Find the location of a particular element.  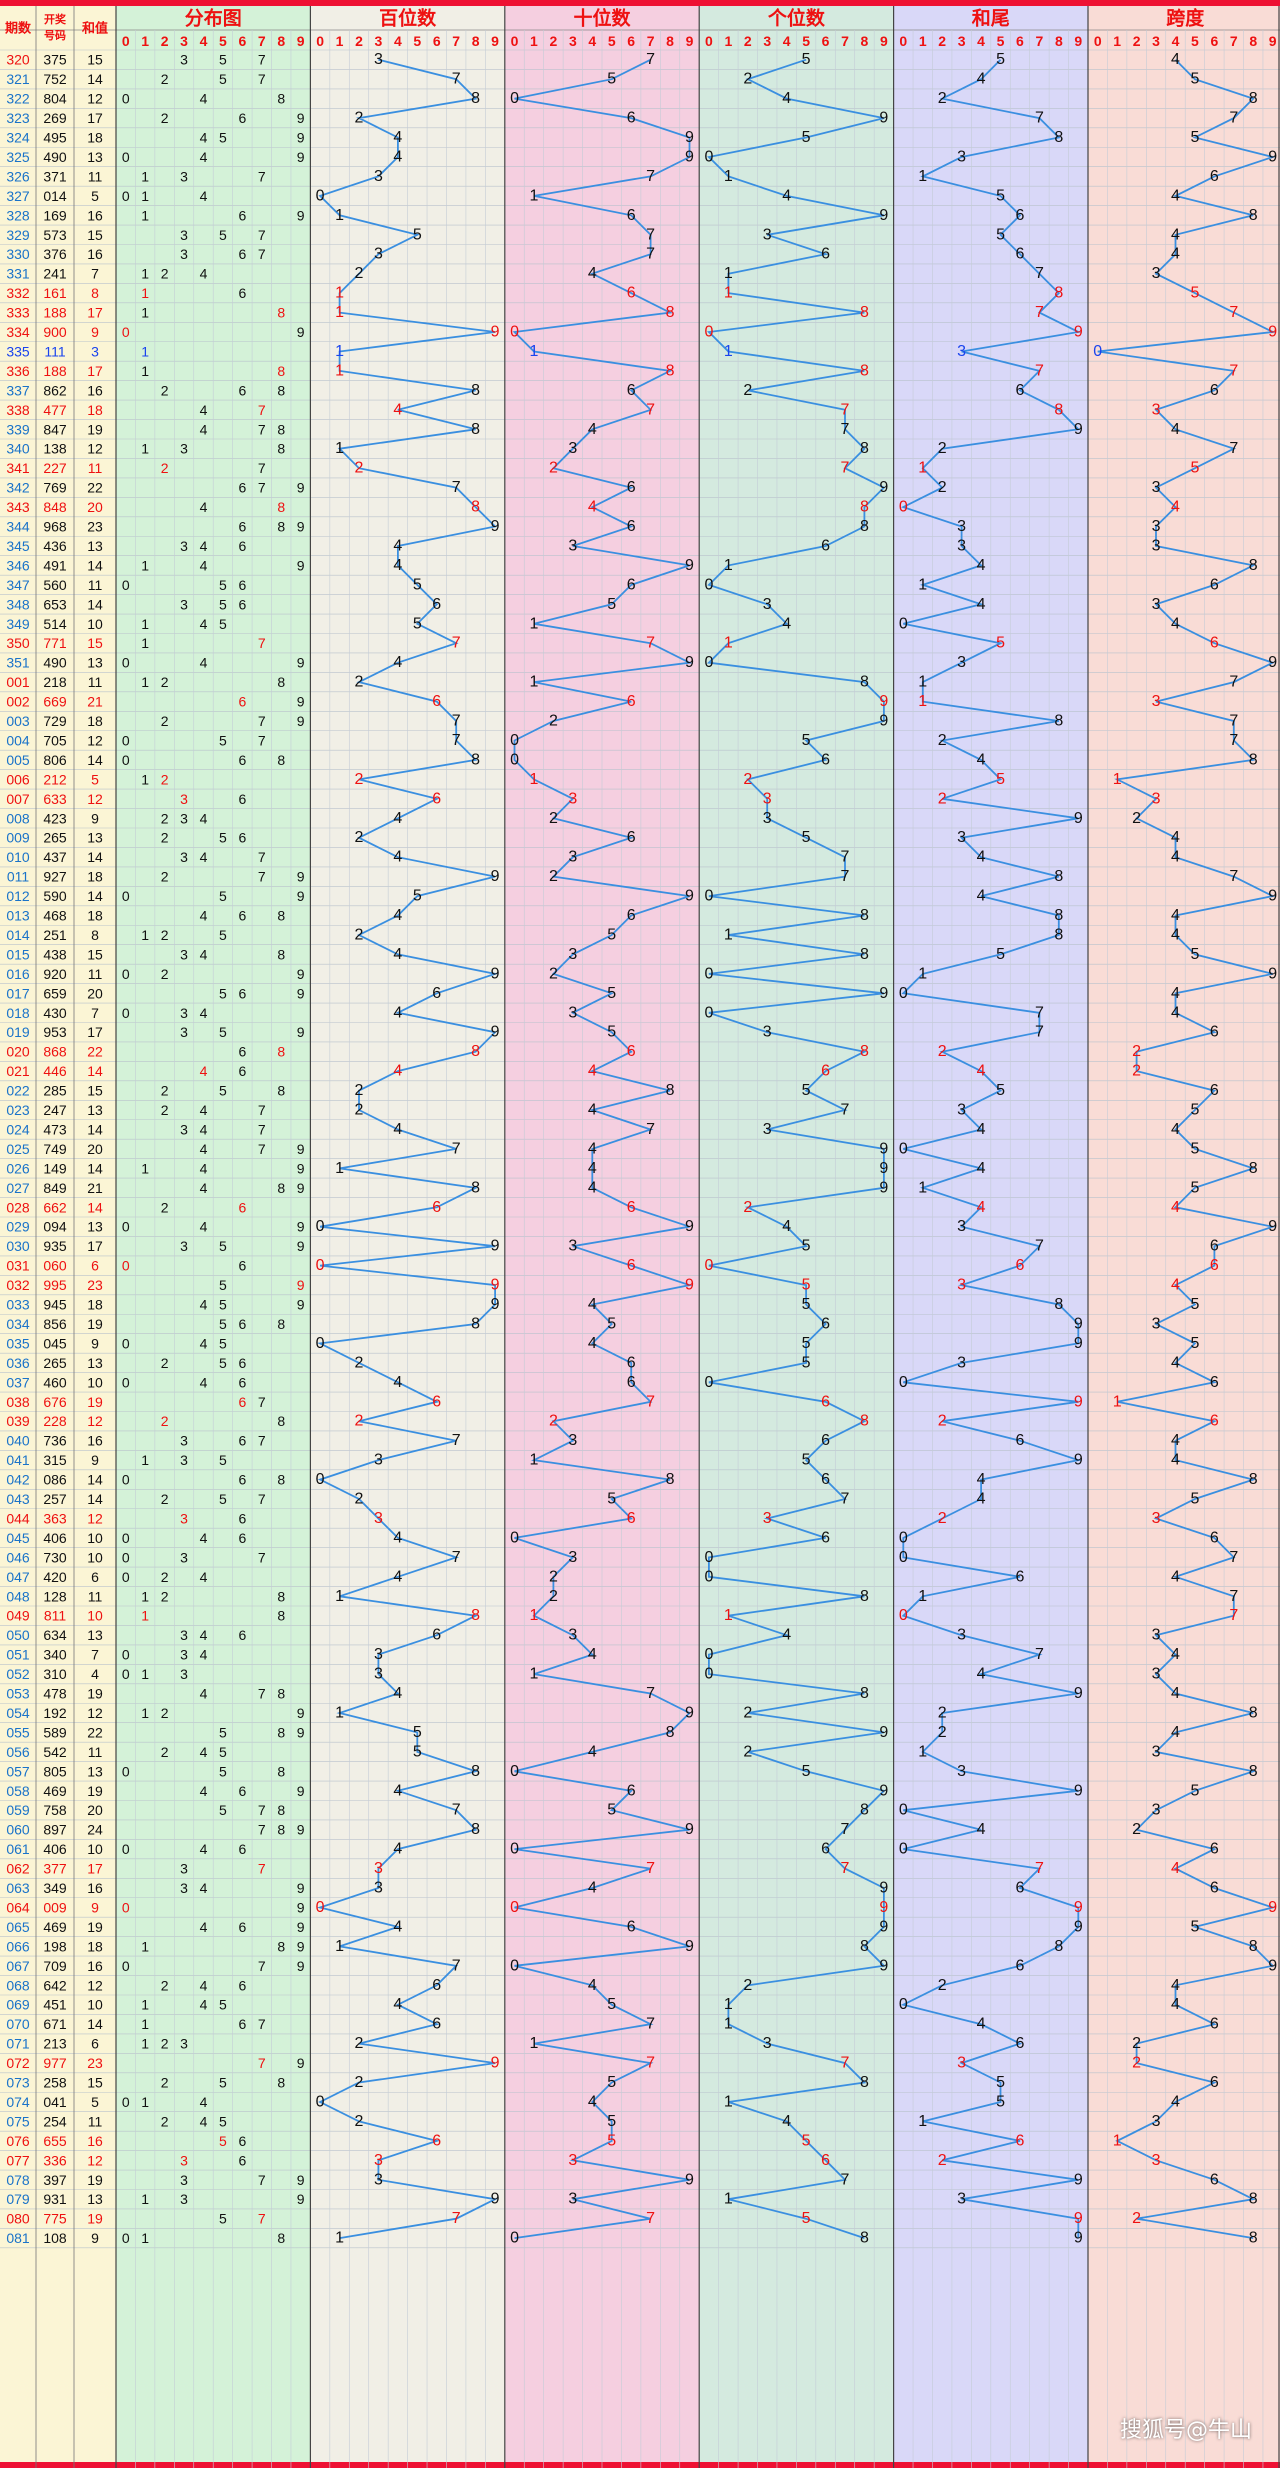

series-mark-h: 8 is located at coordinates (475, 429).